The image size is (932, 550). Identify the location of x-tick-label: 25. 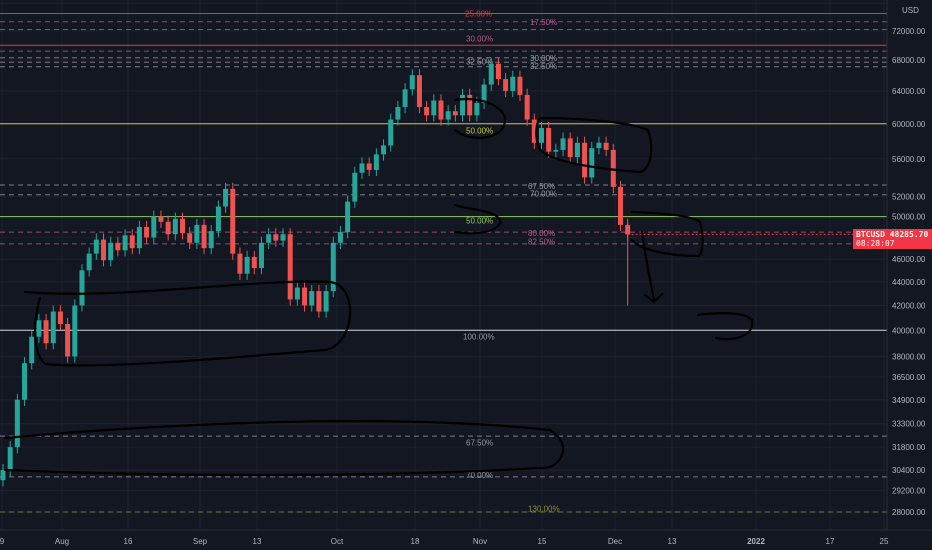
(884, 541).